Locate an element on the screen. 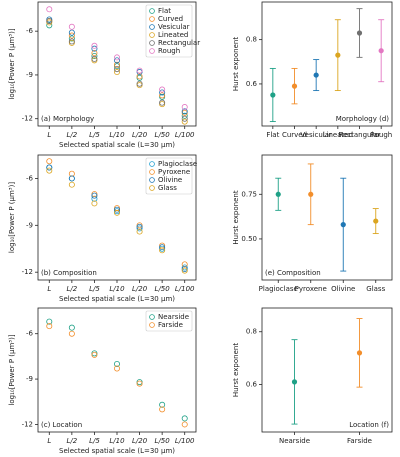 This screenshot has width=400, height=457. panel-label: Morphology (d) is located at coordinates (363, 119).